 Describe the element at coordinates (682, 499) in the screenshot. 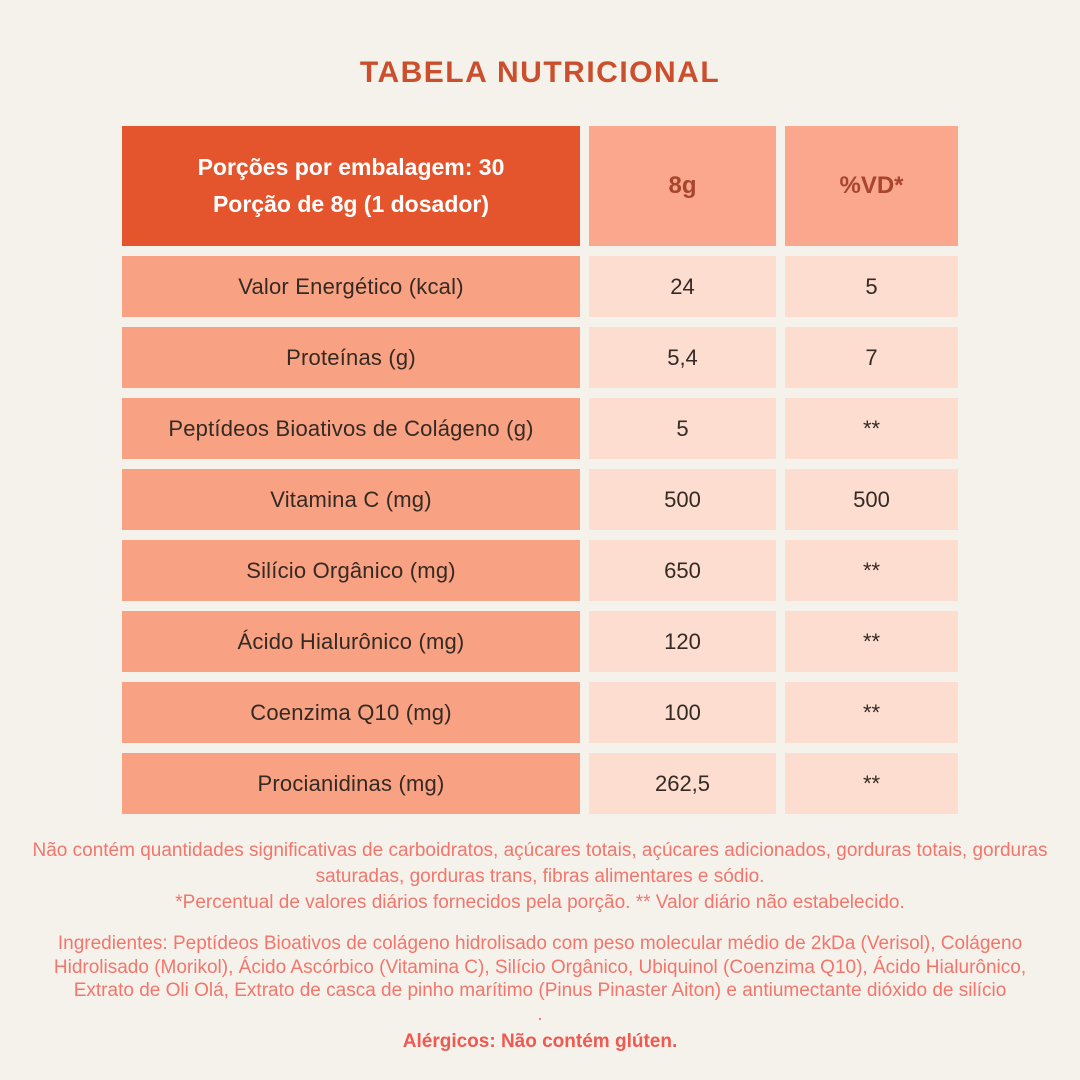

I see `row-amount: 500` at that location.